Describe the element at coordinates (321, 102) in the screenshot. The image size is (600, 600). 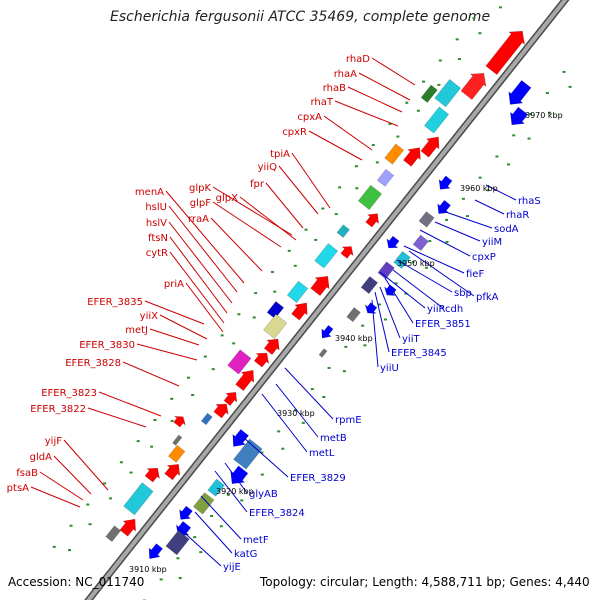
I see `gene-label-forward: rhaT` at that location.